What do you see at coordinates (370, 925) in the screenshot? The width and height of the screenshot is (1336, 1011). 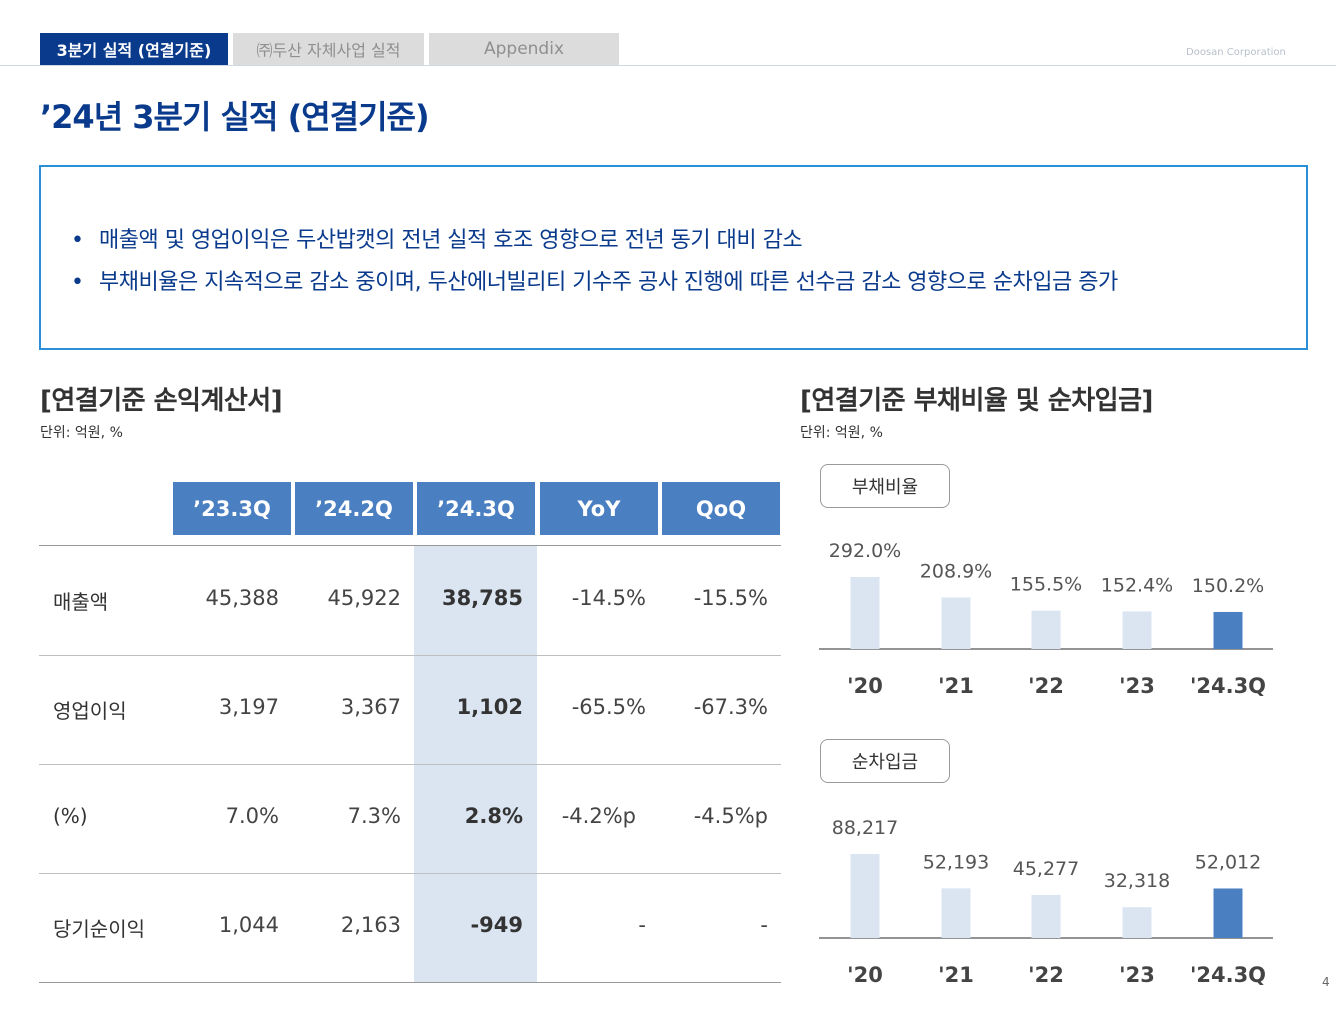 I see `table-cell: 2,163` at bounding box center [370, 925].